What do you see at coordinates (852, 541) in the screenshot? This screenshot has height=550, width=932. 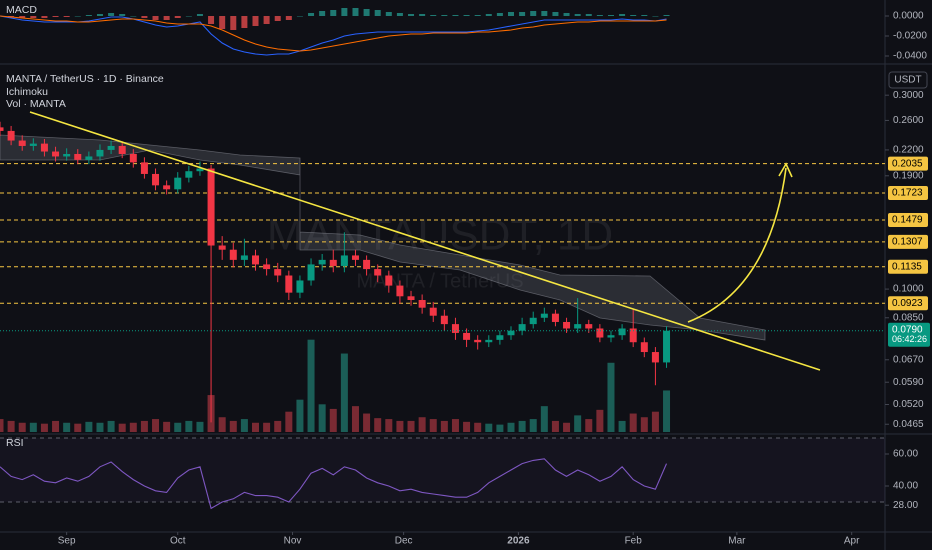 I see `x-tick-label: Apr` at bounding box center [852, 541].